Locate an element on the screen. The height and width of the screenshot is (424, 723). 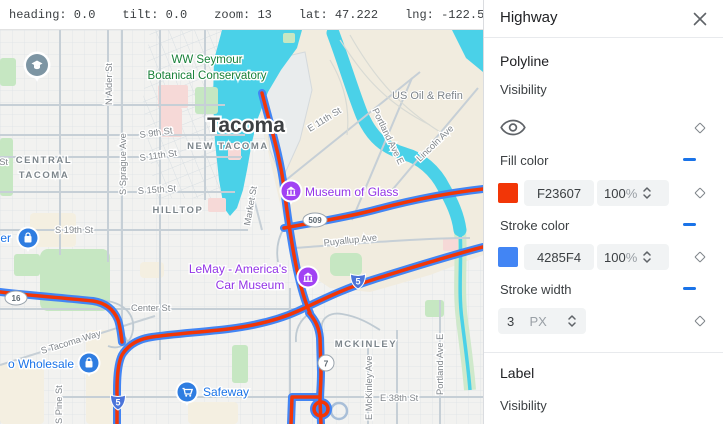
puyallup-river is located at coordinates (396, 133).